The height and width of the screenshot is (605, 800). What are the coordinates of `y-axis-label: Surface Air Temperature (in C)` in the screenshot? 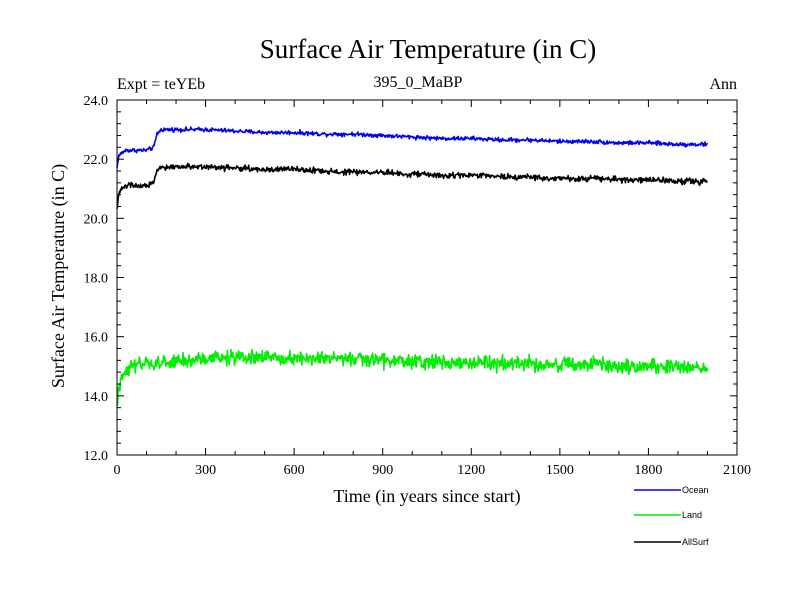 It's located at (58, 276).